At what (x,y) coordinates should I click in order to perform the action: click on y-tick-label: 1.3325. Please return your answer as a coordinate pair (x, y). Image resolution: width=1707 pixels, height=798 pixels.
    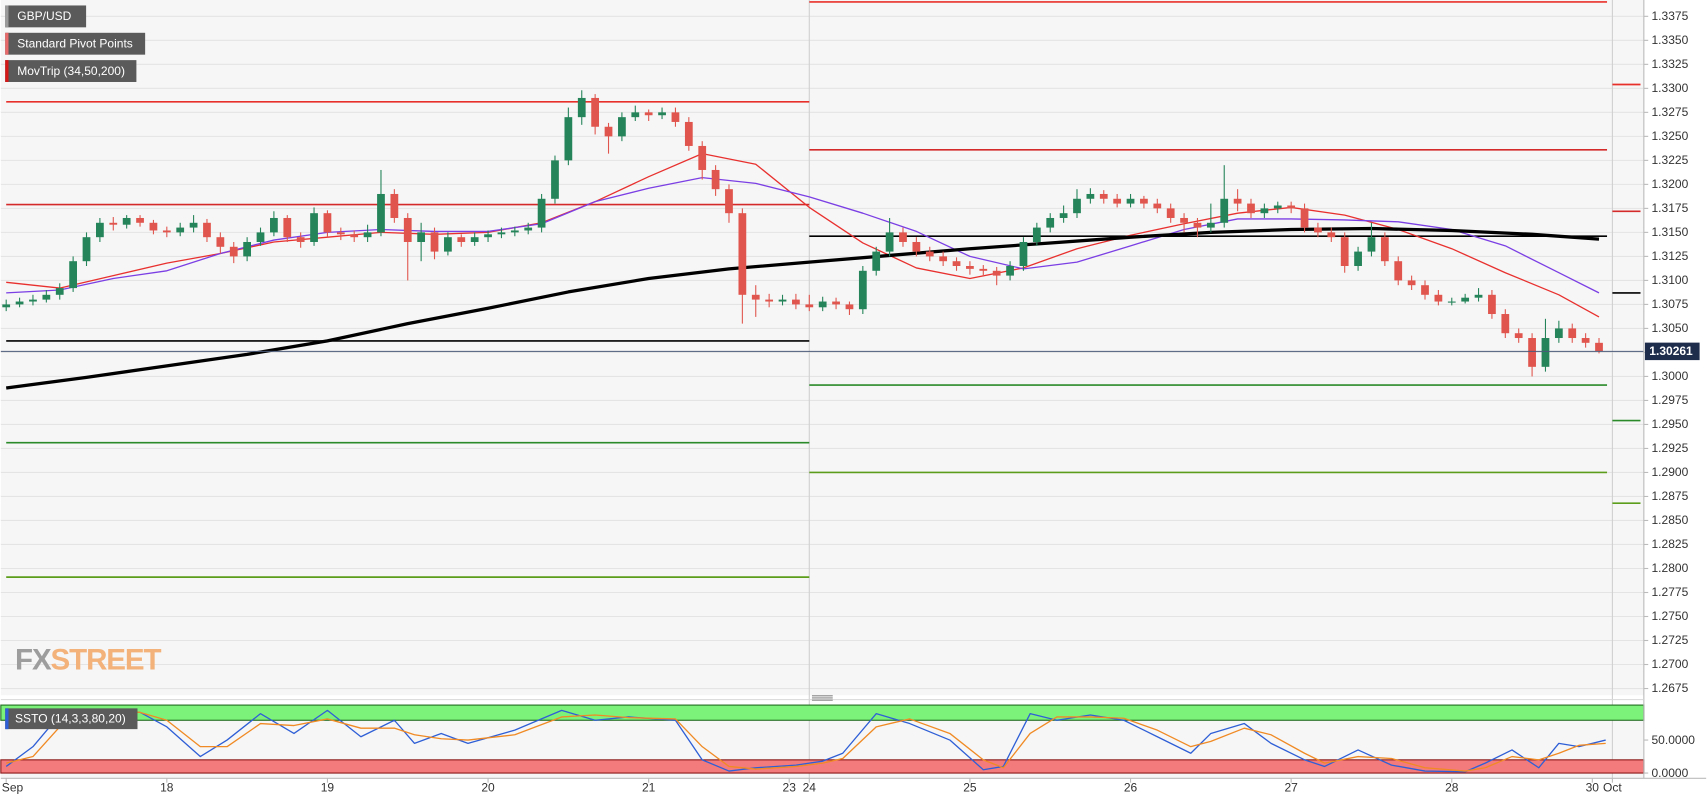
    Looking at the image, I should click on (1670, 64).